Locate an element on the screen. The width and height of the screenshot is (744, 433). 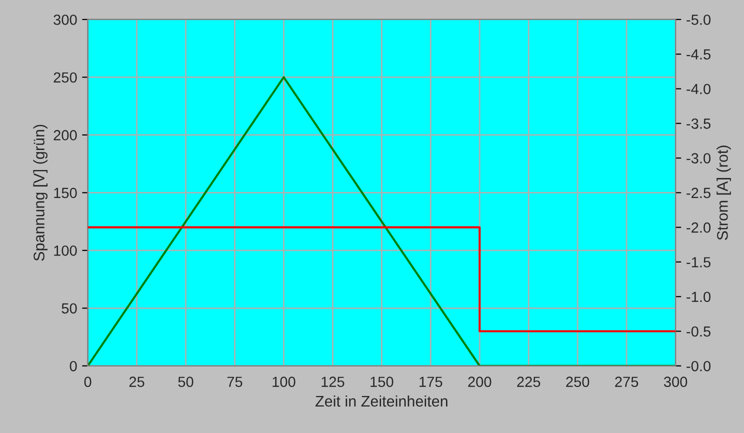
y-tick-label: 250 is located at coordinates (65, 77).